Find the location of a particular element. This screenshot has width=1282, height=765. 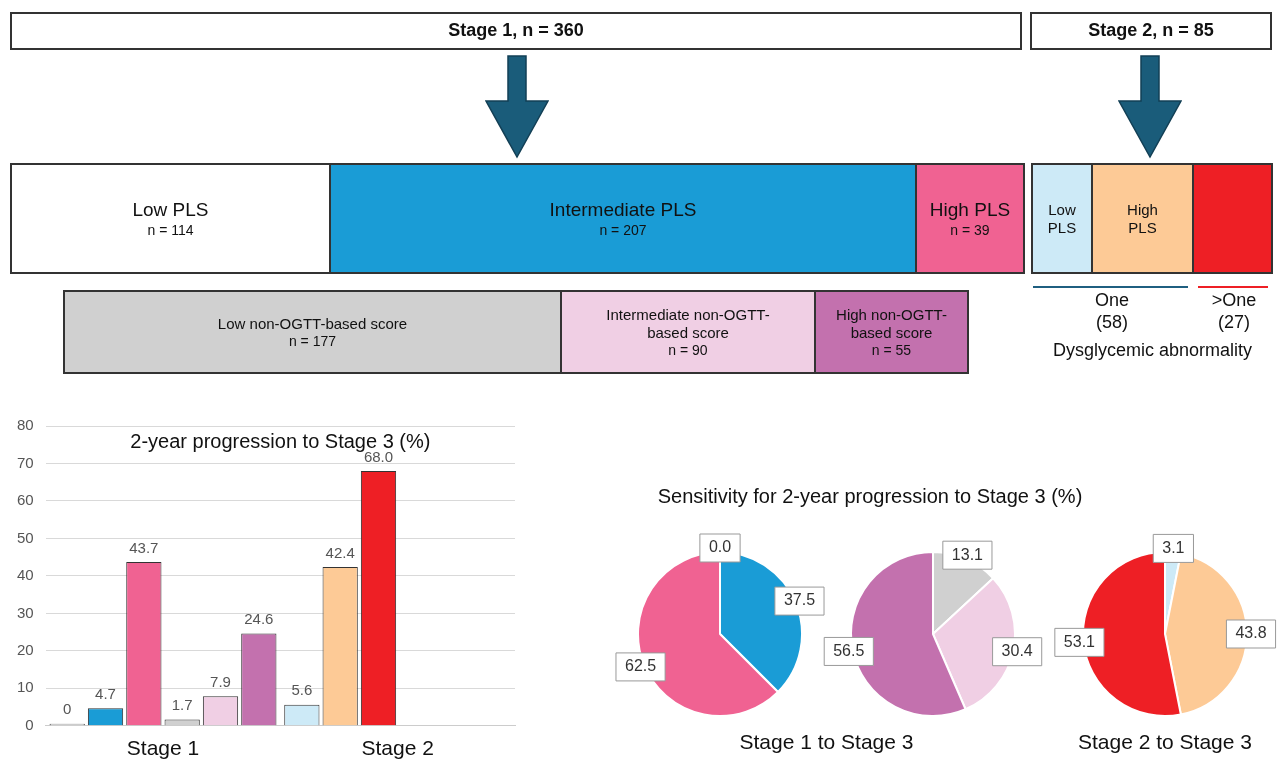

text: Intermediate non-OGTT-based score n = 90 is located at coordinates (688, 332).